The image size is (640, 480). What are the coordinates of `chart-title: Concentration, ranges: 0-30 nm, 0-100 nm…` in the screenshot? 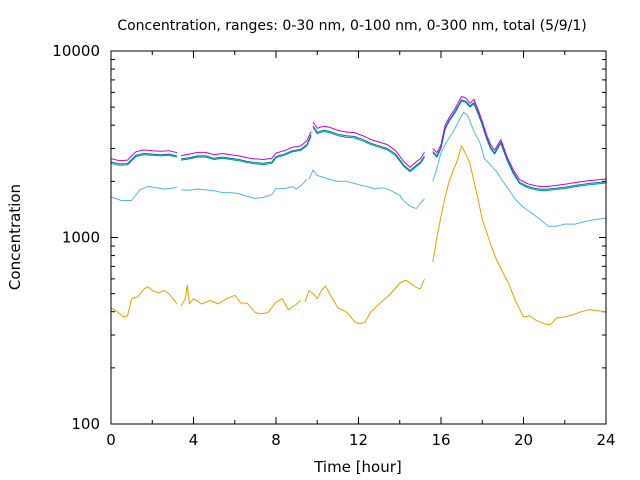 It's located at (351, 26).